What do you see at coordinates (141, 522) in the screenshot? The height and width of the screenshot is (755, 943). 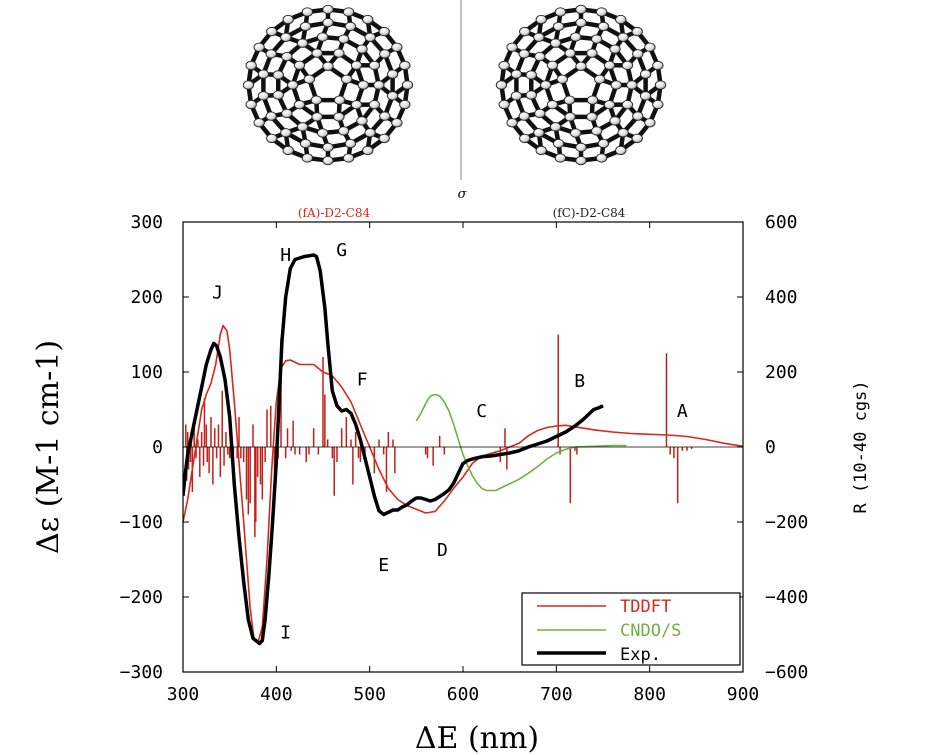 I see `y-tick-label: −100` at bounding box center [141, 522].